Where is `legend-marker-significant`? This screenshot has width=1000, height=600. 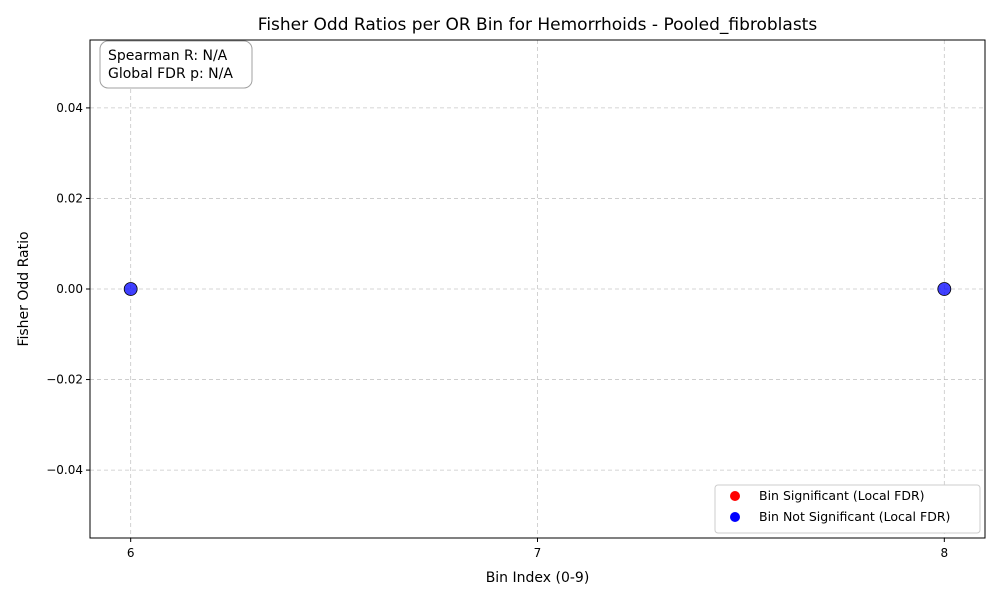 legend-marker-significant is located at coordinates (735, 496).